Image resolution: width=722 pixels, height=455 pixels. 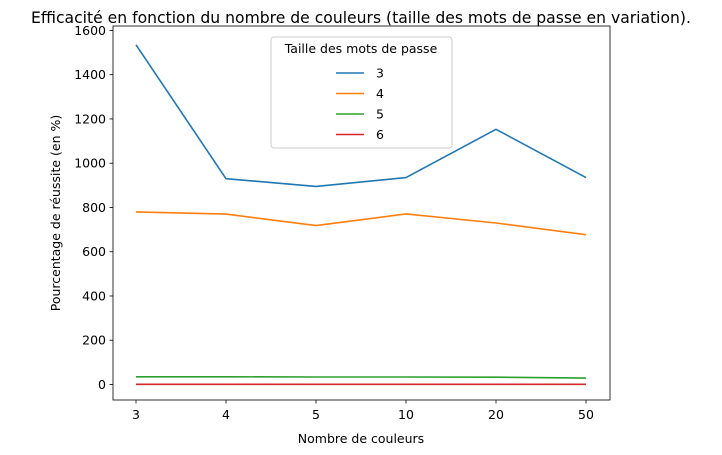 What do you see at coordinates (586, 414) in the screenshot?
I see `x-tick-label: 50` at bounding box center [586, 414].